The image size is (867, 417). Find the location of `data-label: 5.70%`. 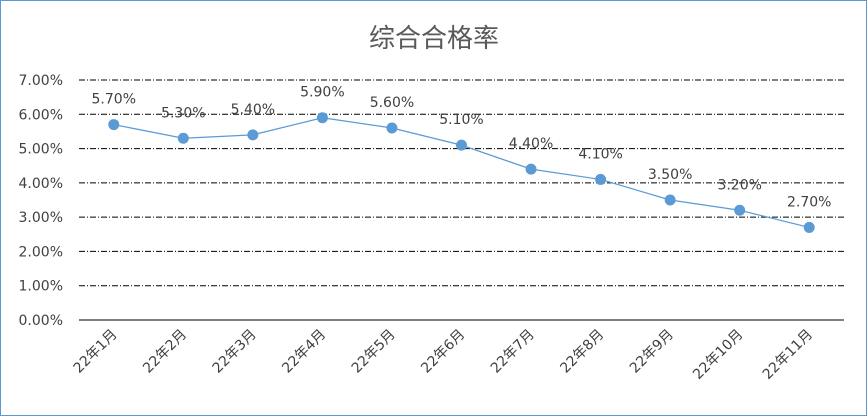

data-label: 5.70% is located at coordinates (114, 100).